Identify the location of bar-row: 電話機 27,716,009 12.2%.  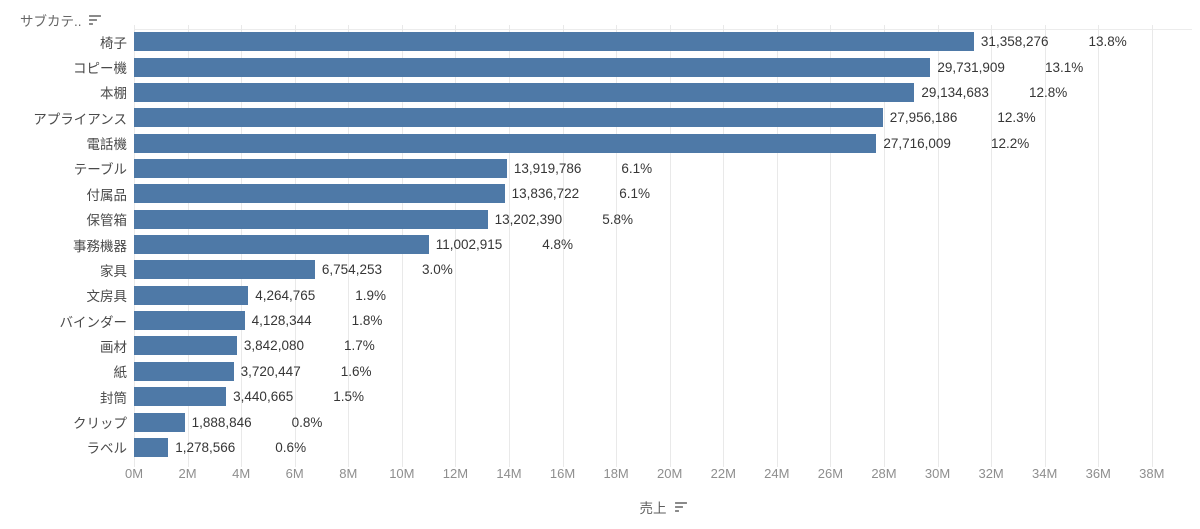
(596, 142).